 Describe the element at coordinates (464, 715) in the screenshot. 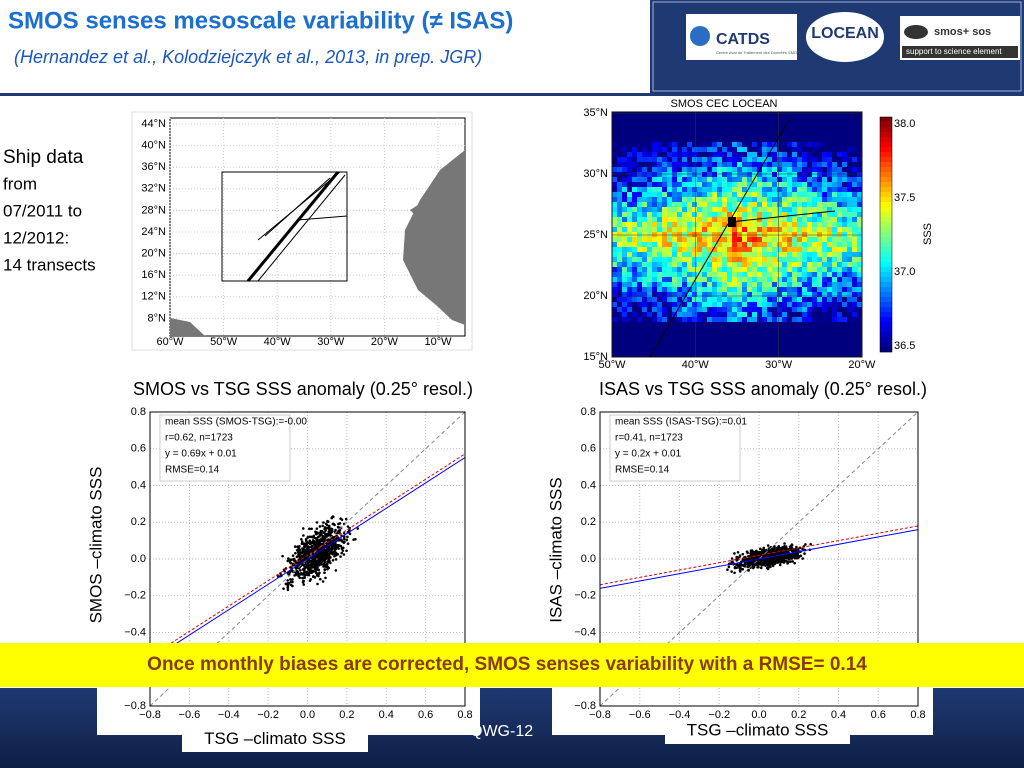

I see `x-tick: 0.8` at that location.